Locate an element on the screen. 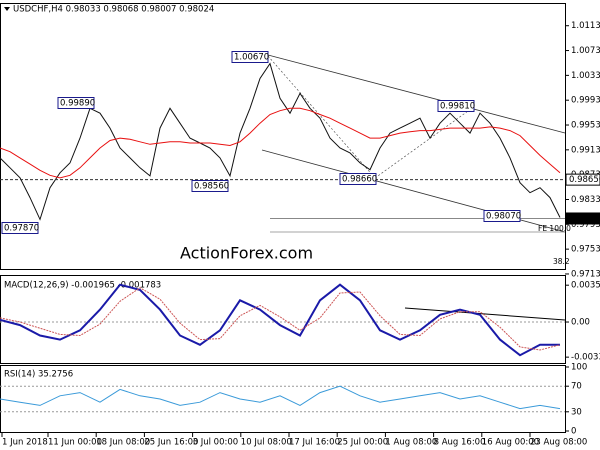  y-tick-label: 0 is located at coordinates (573, 432).